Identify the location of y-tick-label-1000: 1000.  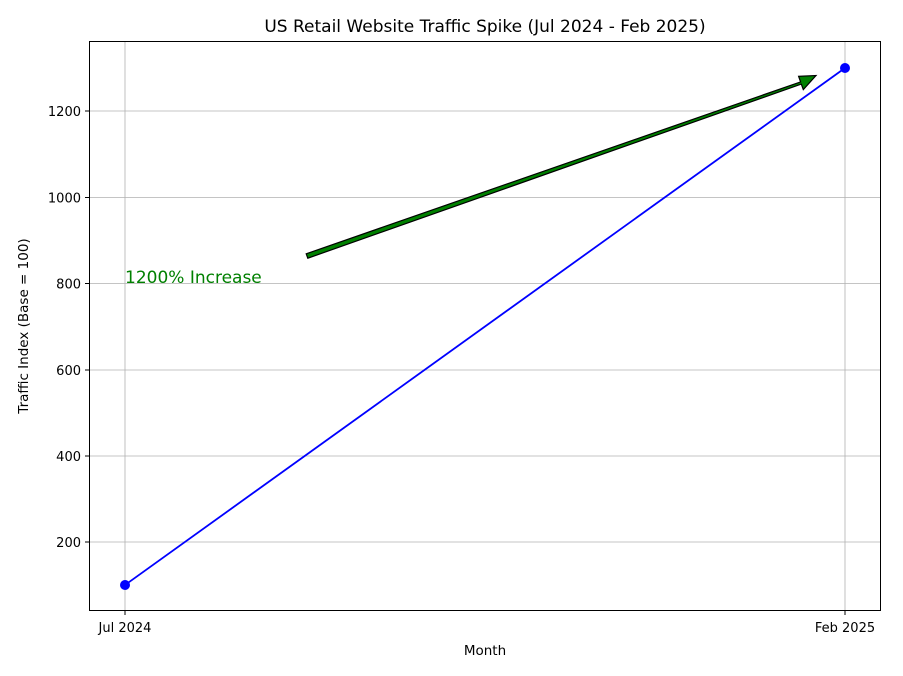
(64, 199).